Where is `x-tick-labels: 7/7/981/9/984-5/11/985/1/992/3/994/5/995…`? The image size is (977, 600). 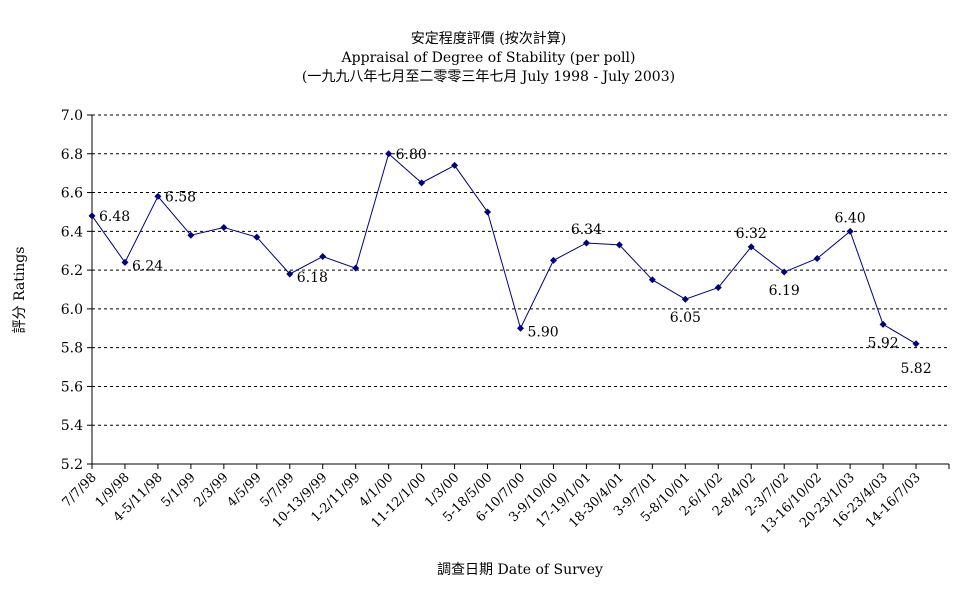
x-tick-labels: 7/7/981/9/984-5/11/985/1/992/3/994/5/995… is located at coordinates (505, 500).